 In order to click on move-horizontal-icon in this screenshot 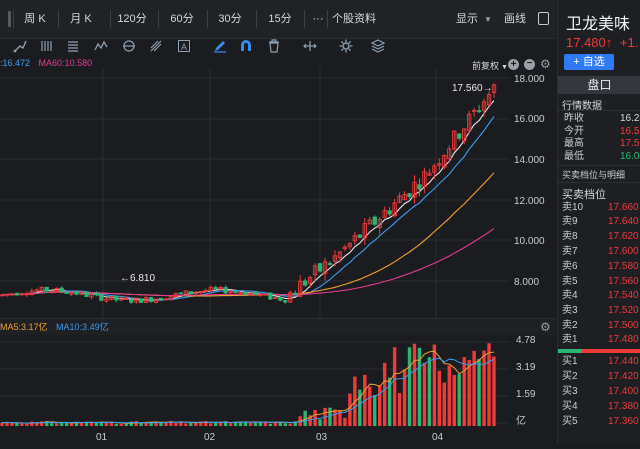, I will do `click(310, 46)`.